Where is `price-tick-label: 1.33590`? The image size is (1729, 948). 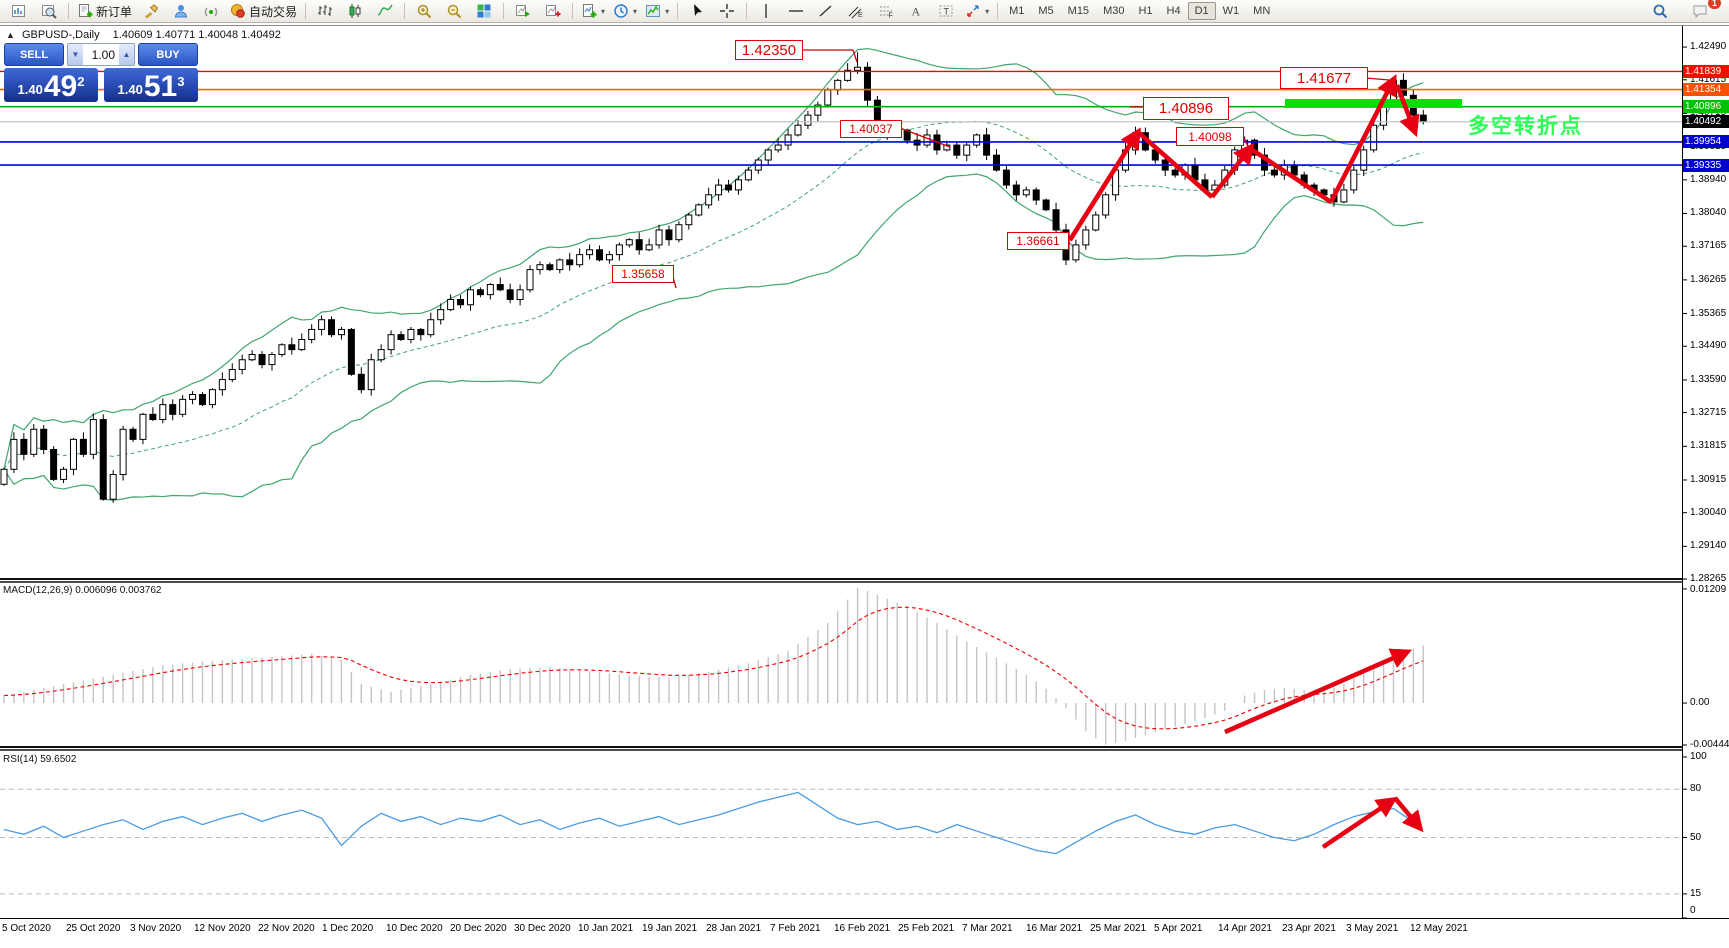
price-tick-label: 1.33590 is located at coordinates (1708, 379).